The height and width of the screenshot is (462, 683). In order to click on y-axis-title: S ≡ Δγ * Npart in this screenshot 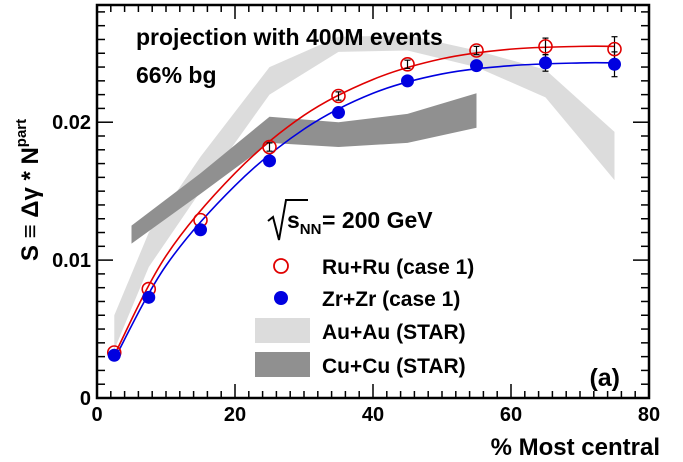, I will do `click(28, 190)`.